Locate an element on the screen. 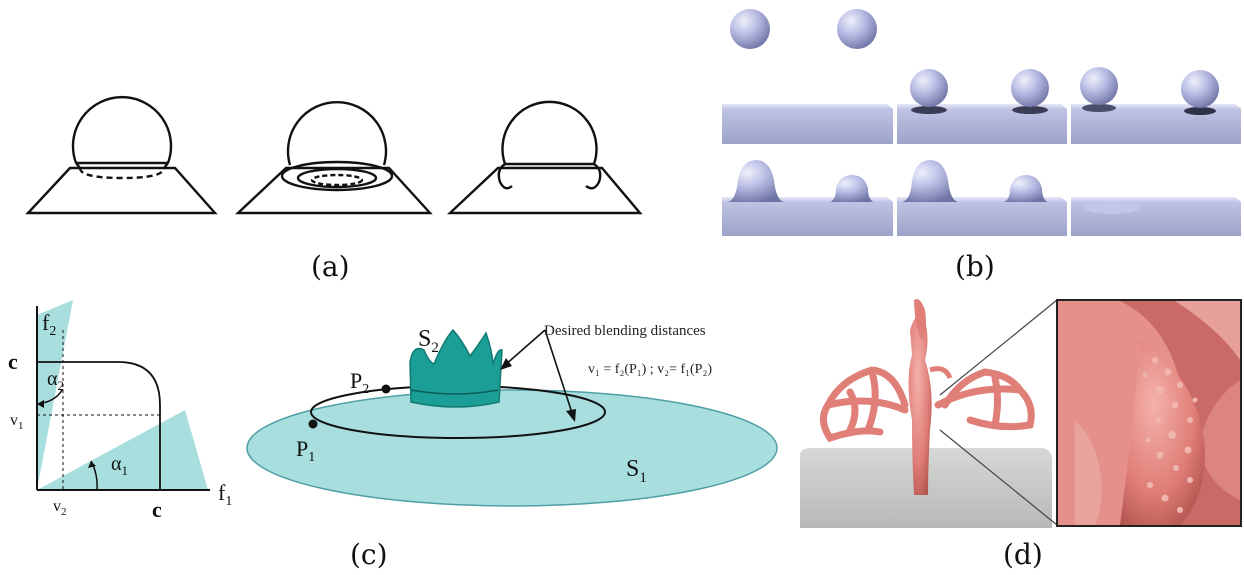 The image size is (1244, 575). panel-a-diagrams is located at coordinates (334, 155).